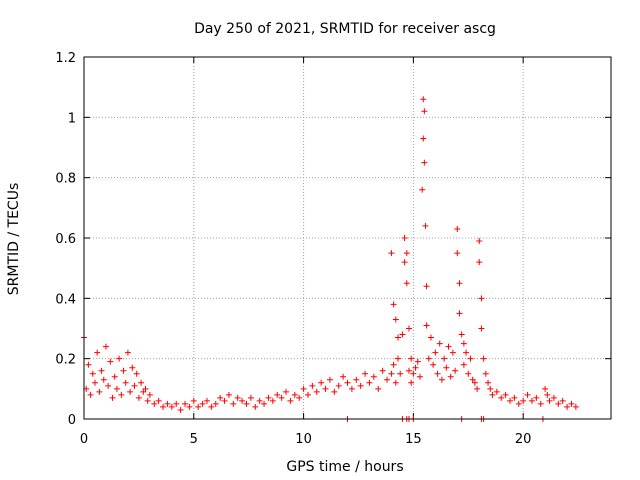 Image resolution: width=640 pixels, height=480 pixels. I want to click on x-tick-label: 5, so click(194, 439).